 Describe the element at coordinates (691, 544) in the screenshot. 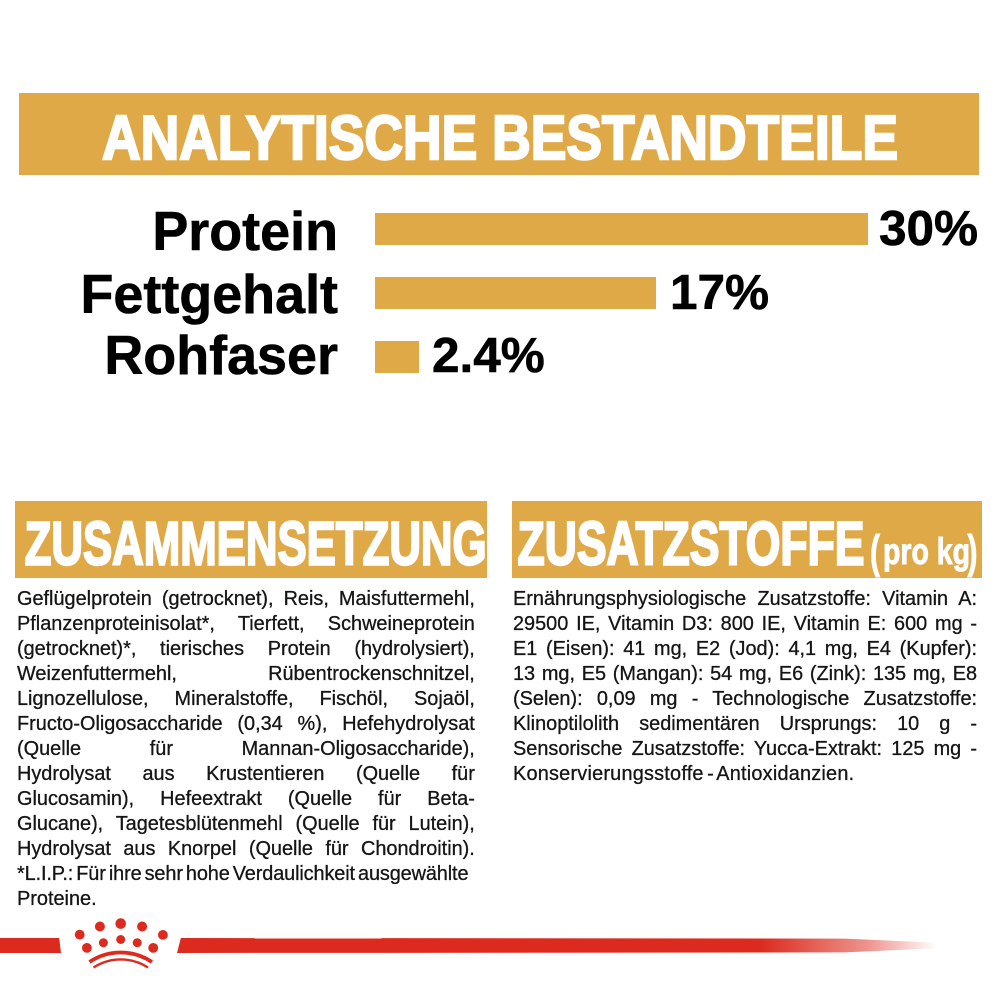

I see `svg-text: ZUSATZSTOFFE` at that location.